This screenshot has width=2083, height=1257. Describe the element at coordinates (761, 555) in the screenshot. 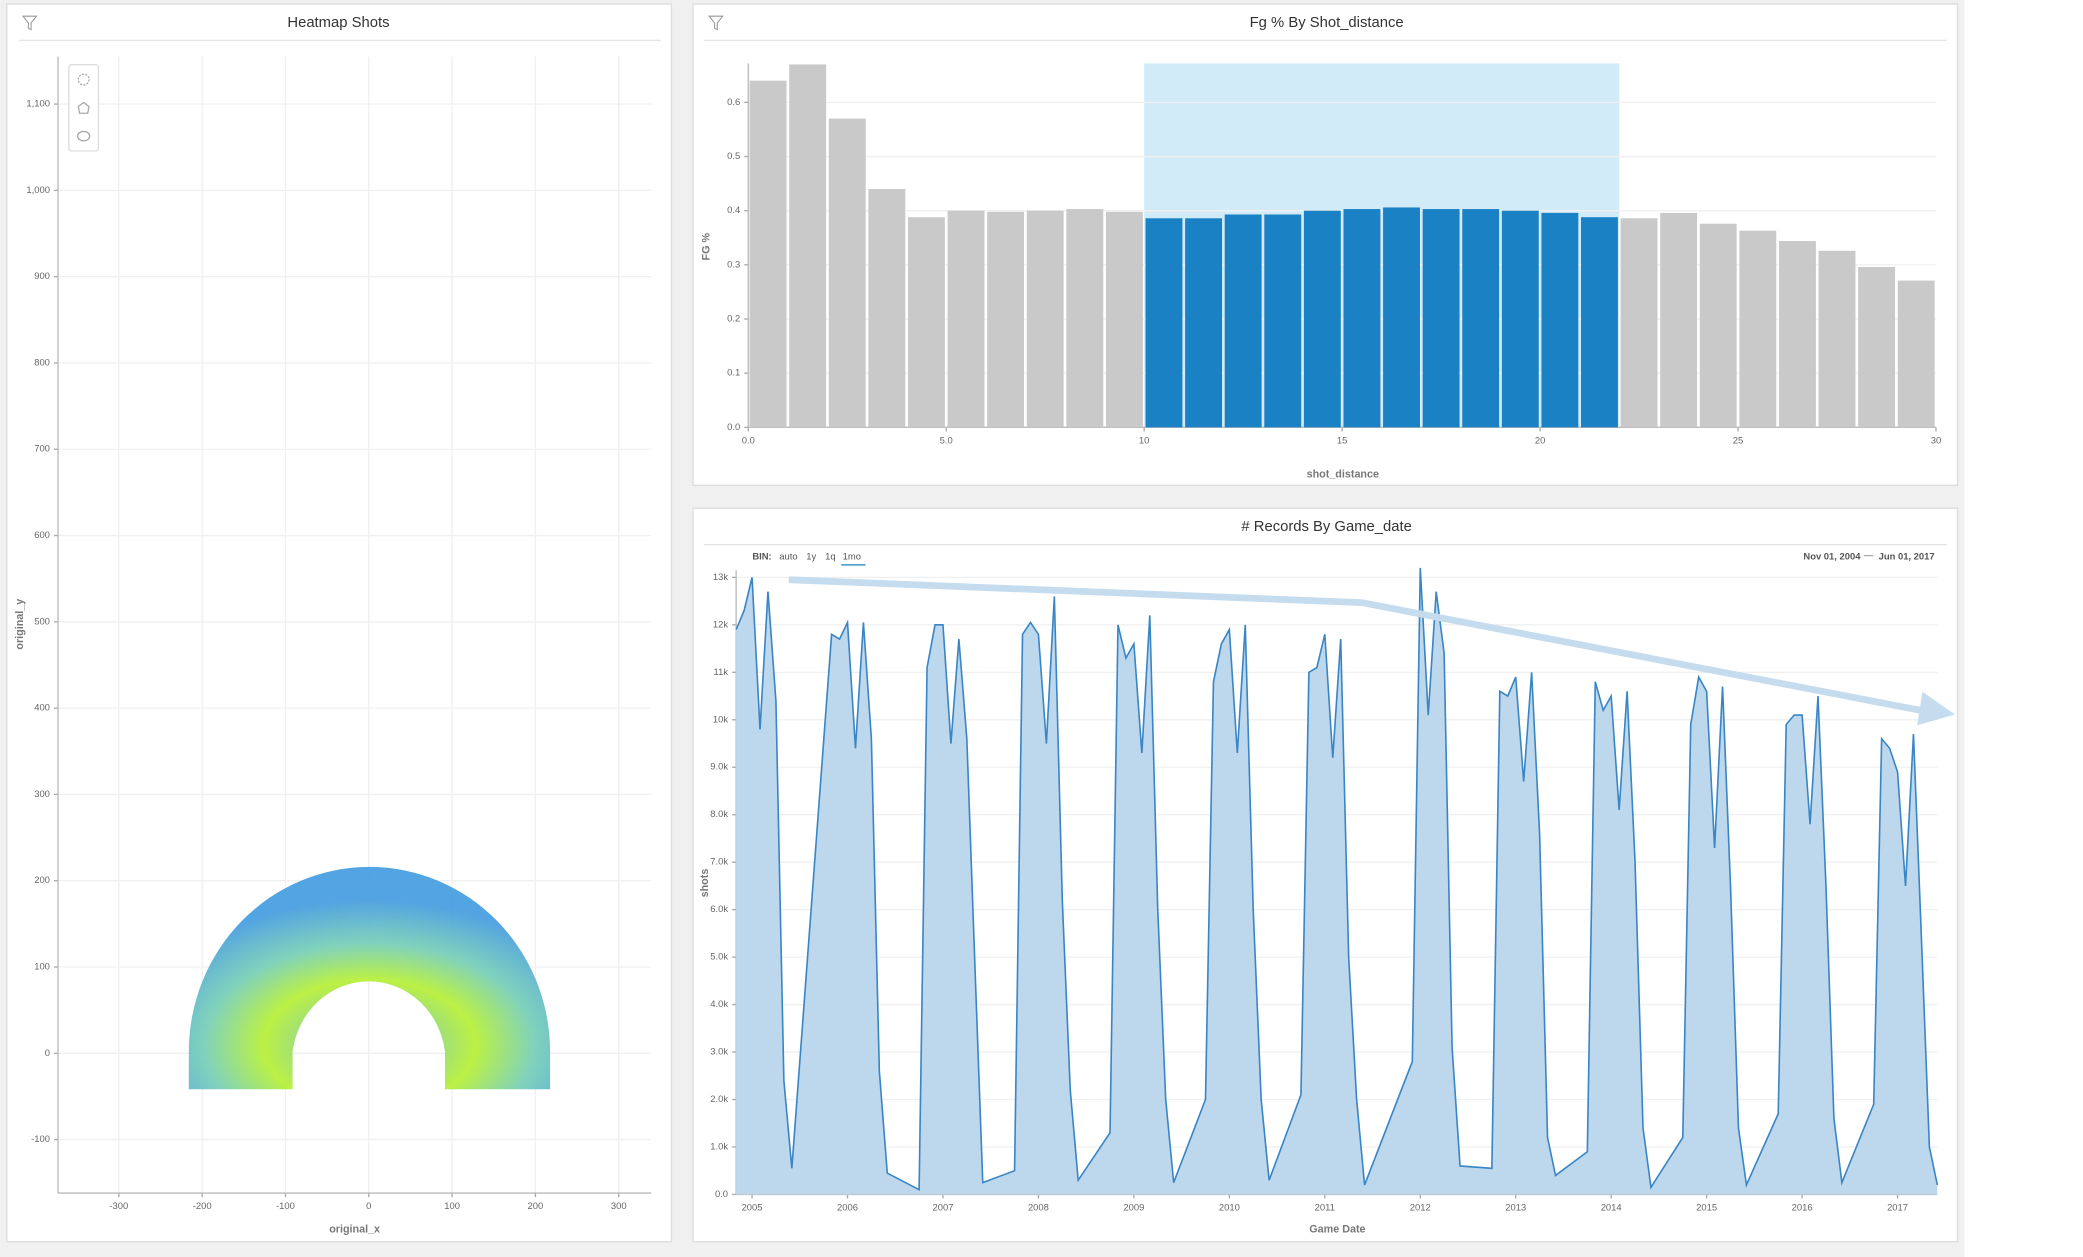

I see `bin-label: BIN:` at that location.